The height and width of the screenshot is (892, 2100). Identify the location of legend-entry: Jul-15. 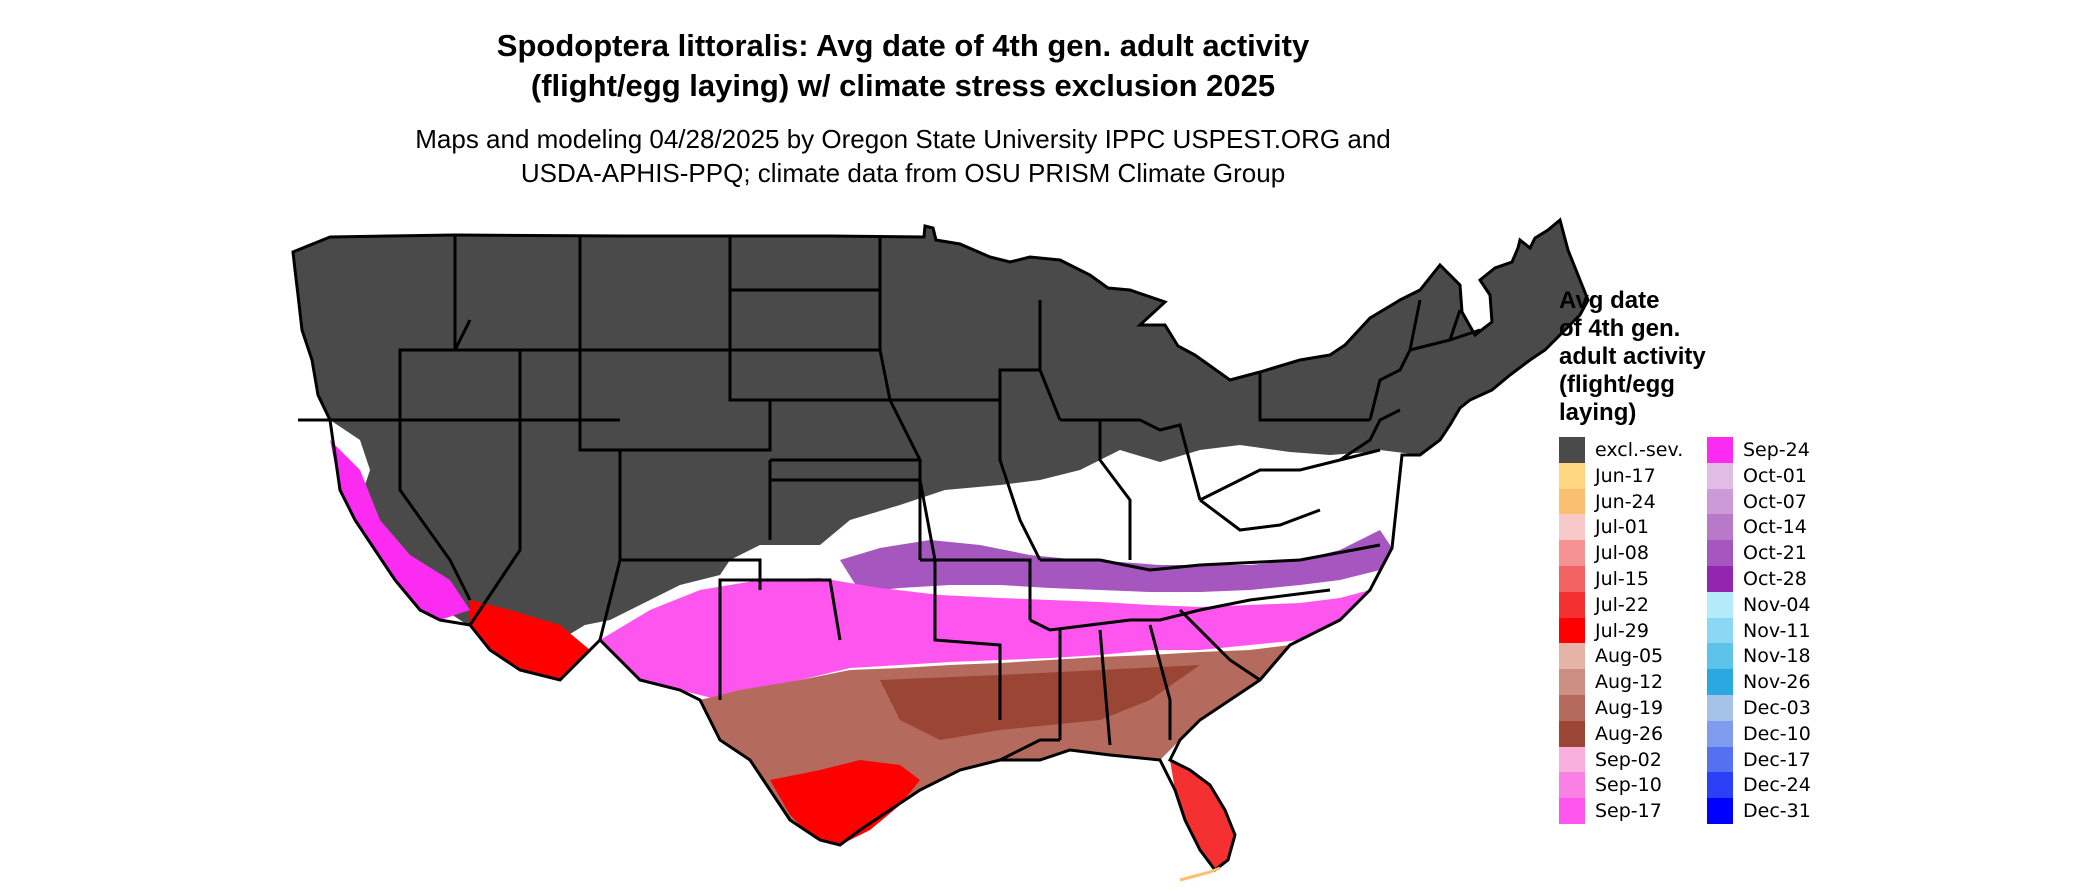
(1604, 579).